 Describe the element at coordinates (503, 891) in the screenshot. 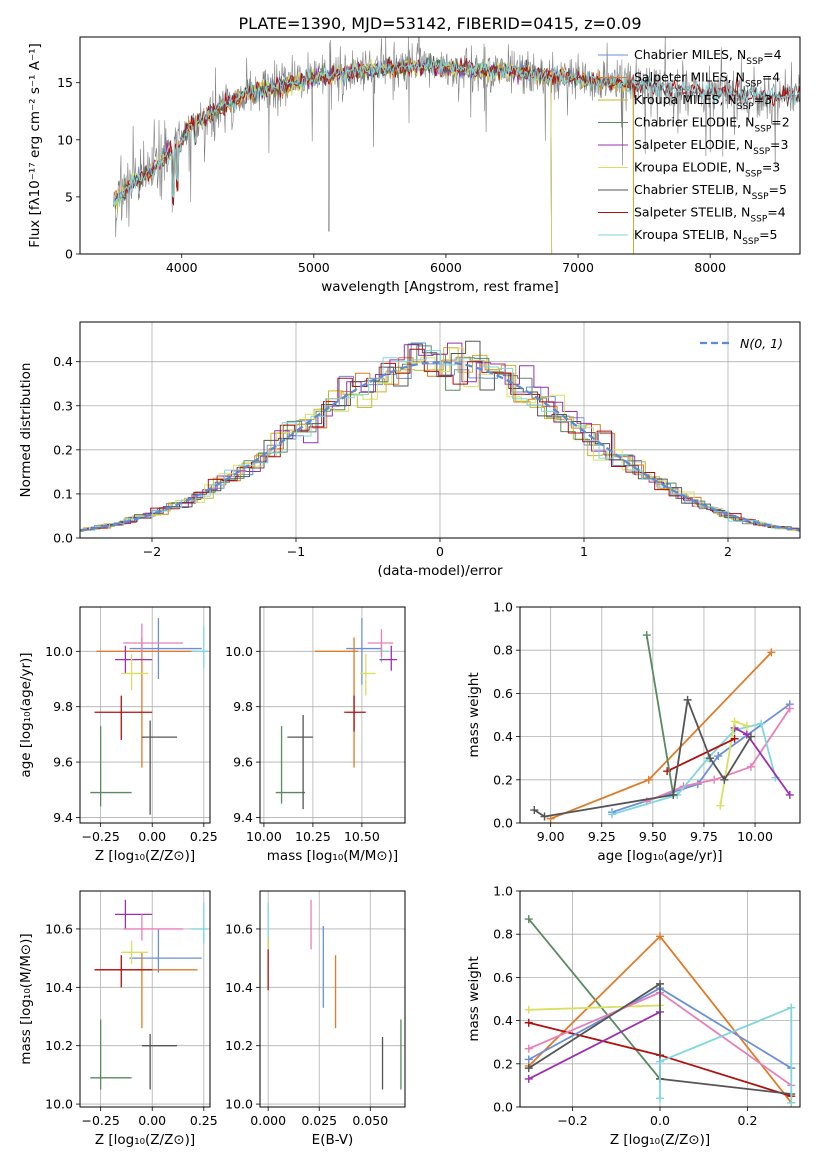

I see `y-tick-label: 1.0` at that location.